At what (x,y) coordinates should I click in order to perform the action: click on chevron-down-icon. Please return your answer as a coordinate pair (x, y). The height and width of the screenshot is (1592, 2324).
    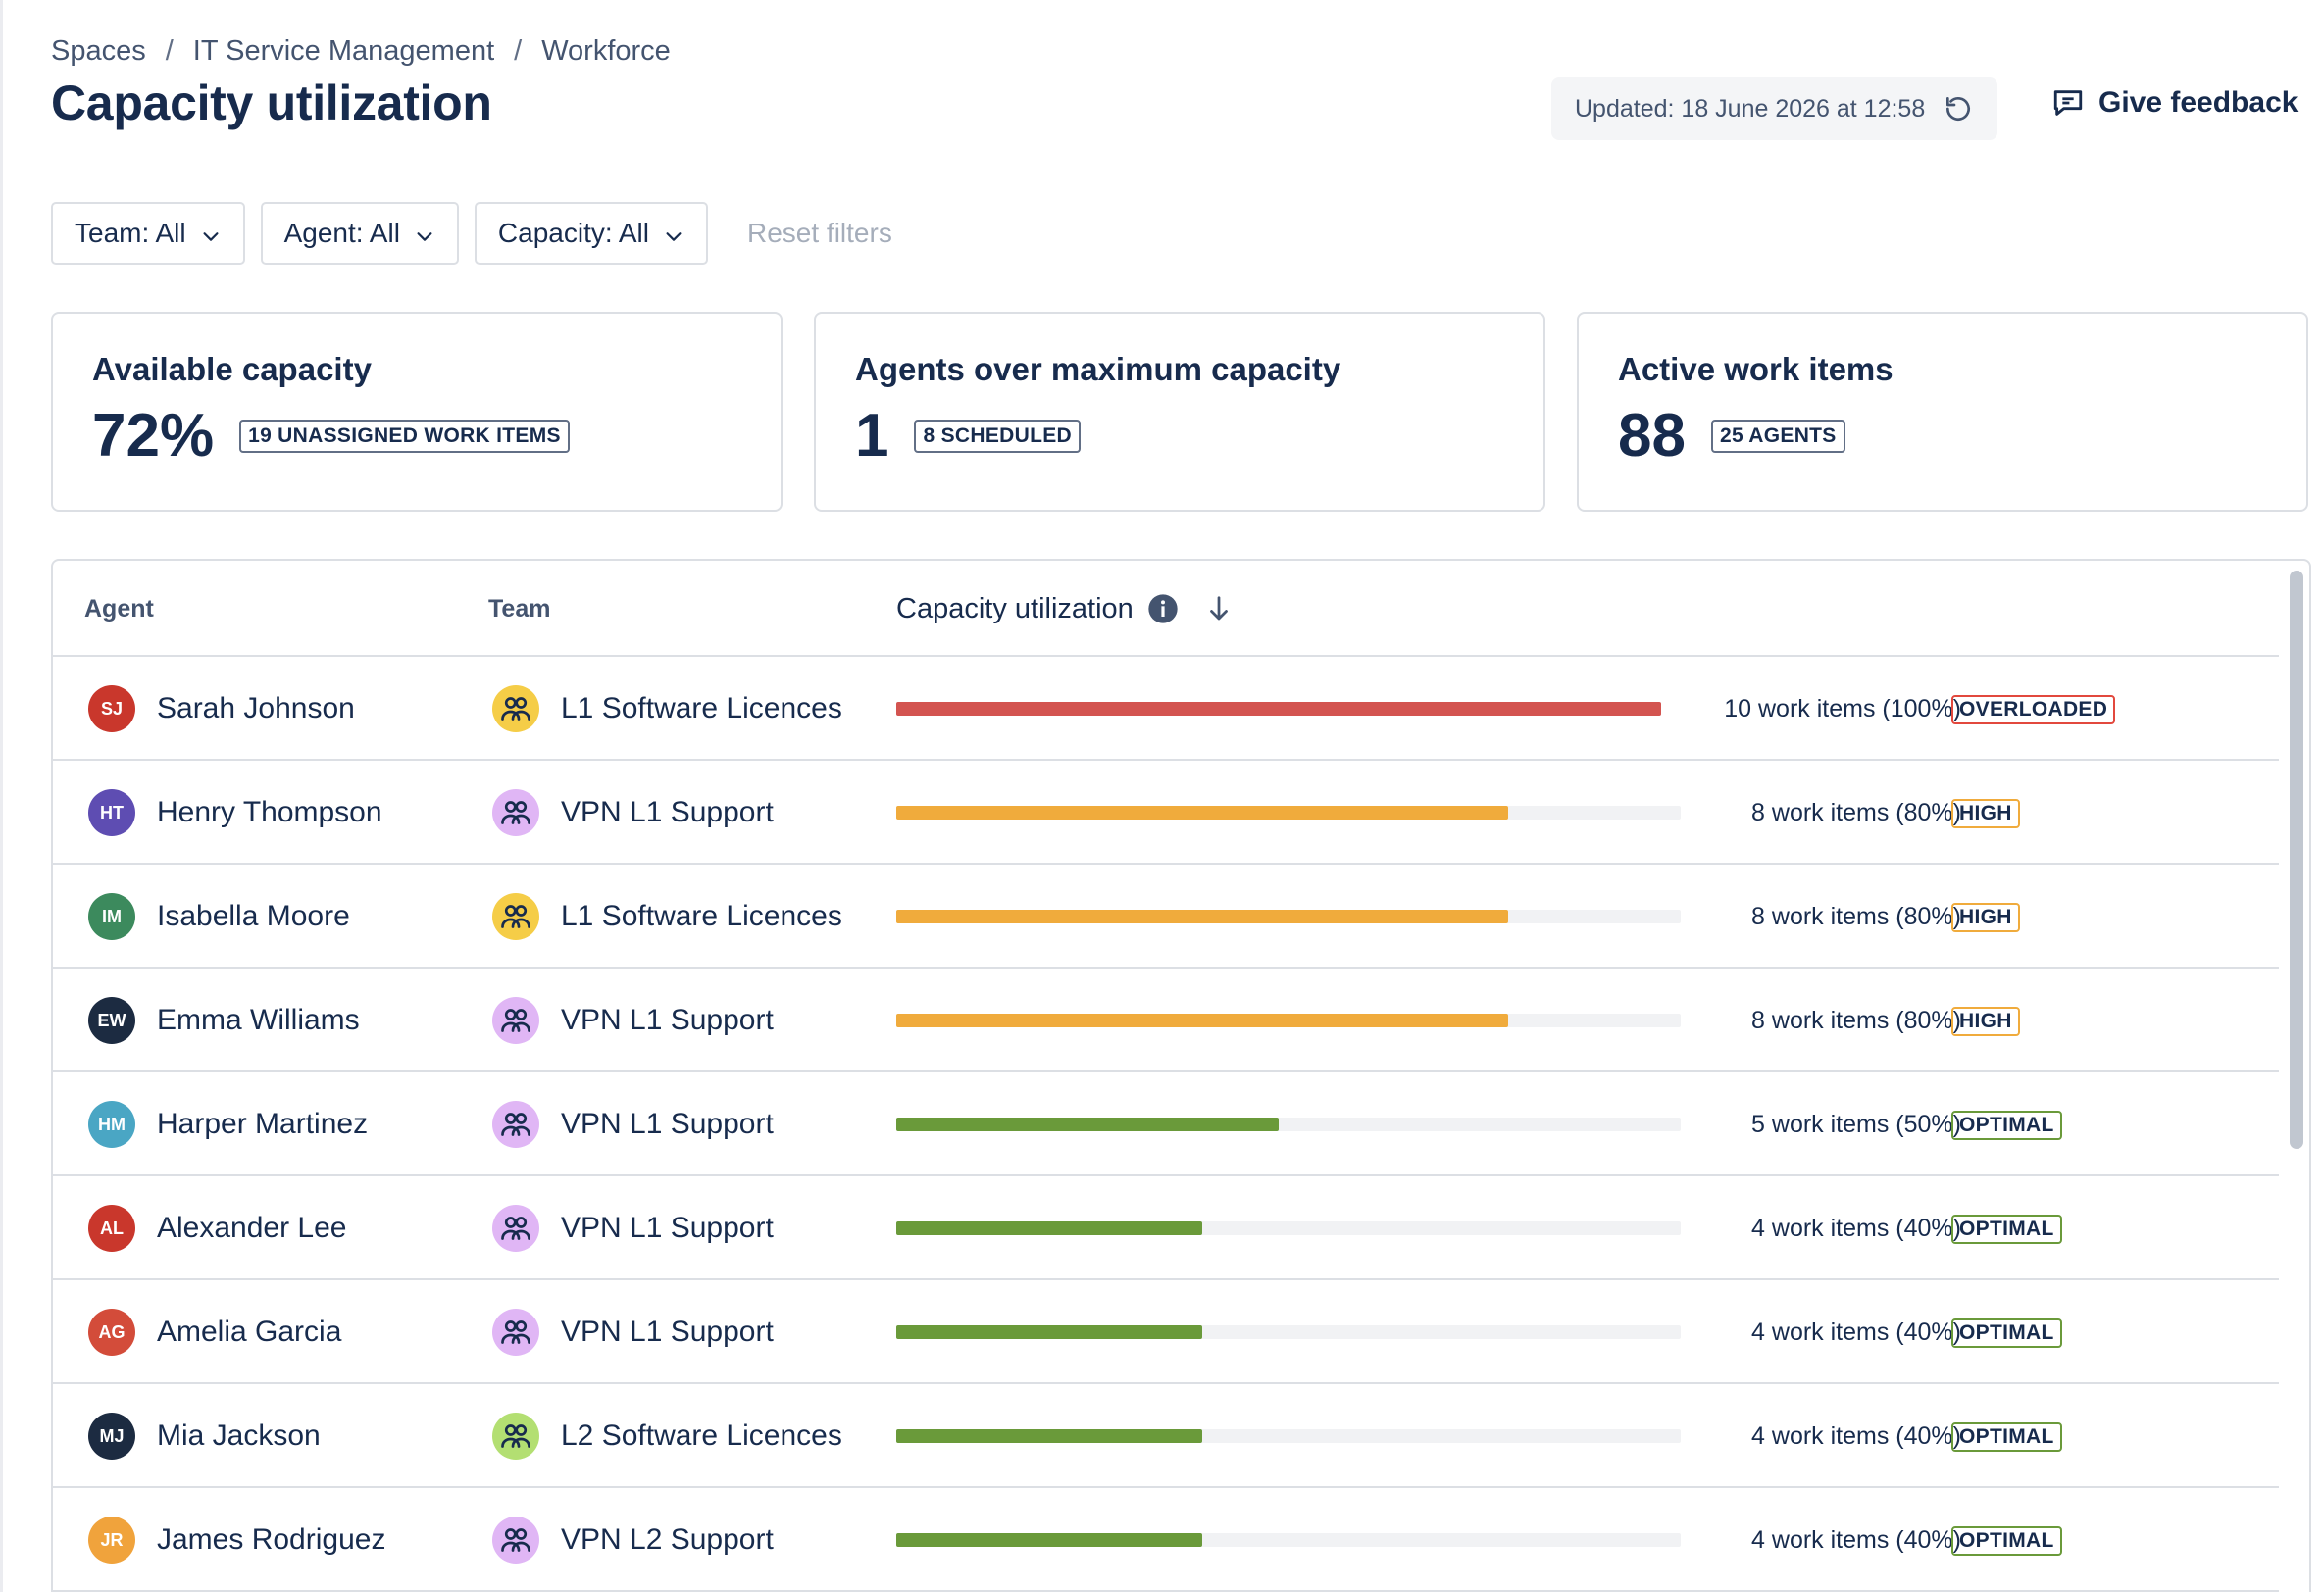
    Looking at the image, I should click on (211, 234).